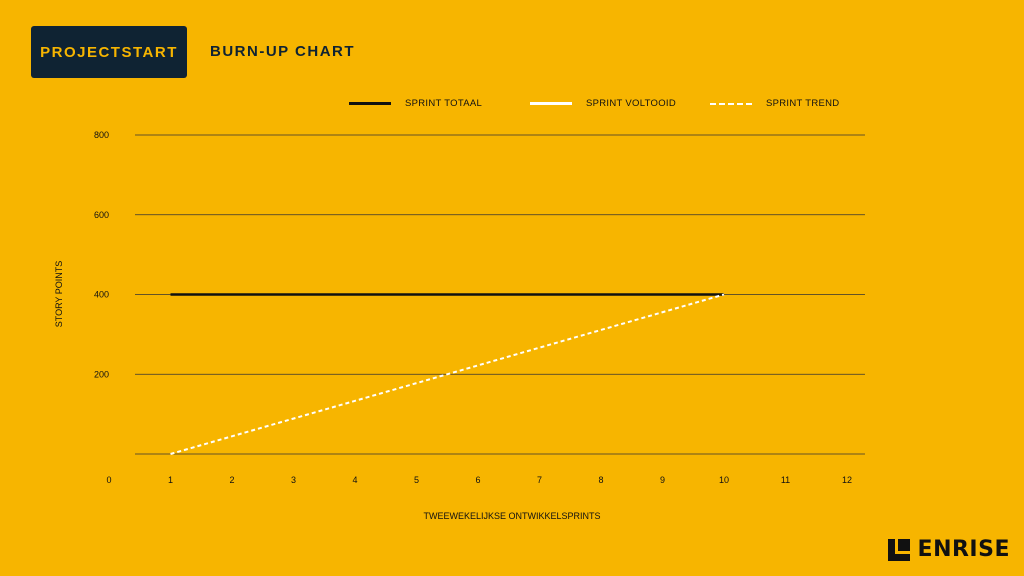 This screenshot has height=576, width=1024. I want to click on legend-swatch-done, so click(551, 103).